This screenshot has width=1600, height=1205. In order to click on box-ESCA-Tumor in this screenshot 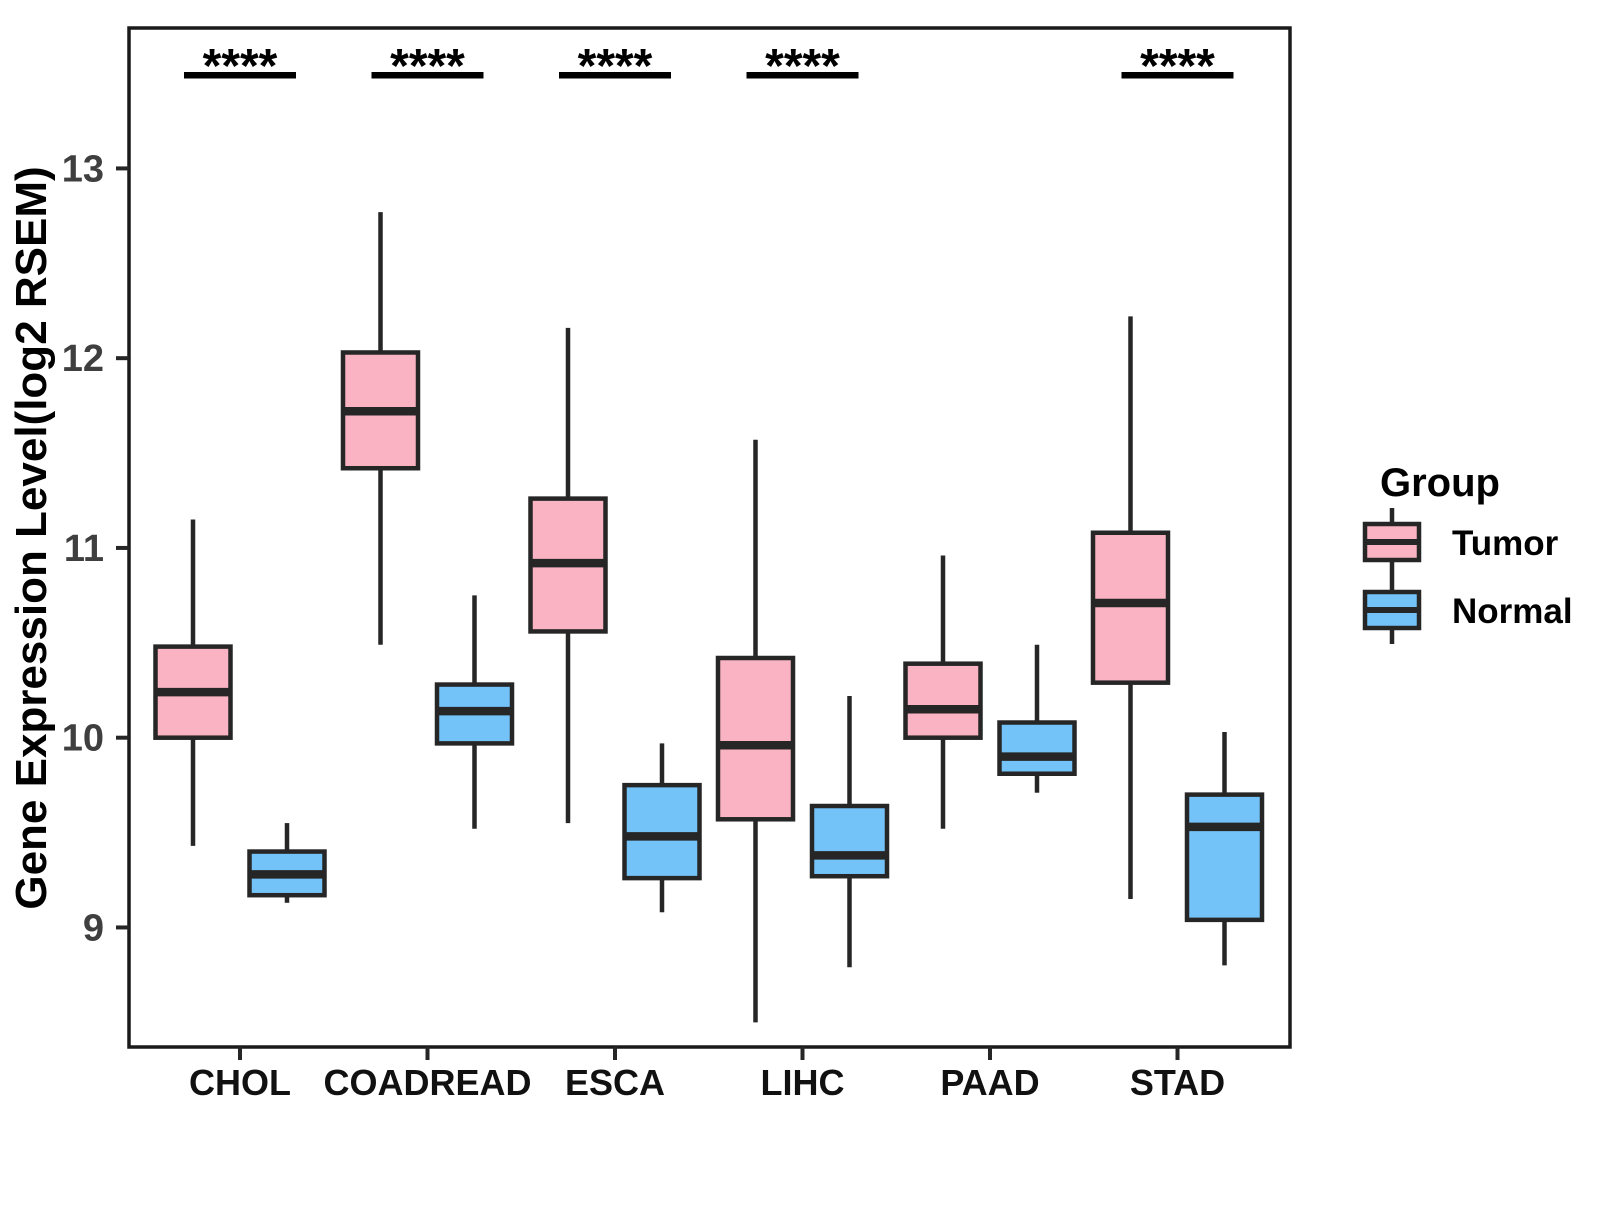, I will do `click(568, 575)`.